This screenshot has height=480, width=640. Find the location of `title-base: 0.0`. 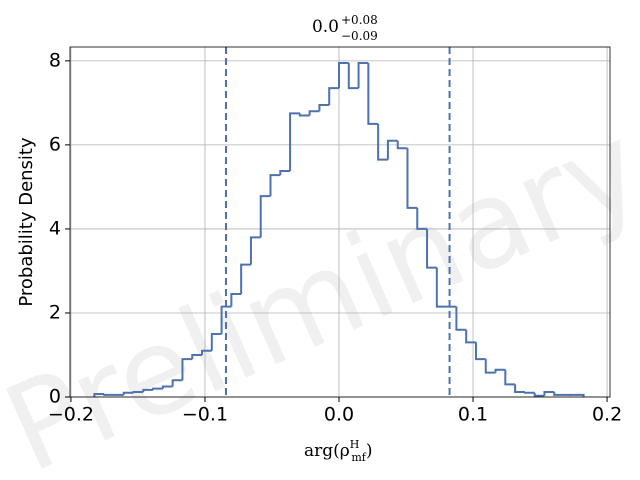

title-base: 0.0 is located at coordinates (325, 27).